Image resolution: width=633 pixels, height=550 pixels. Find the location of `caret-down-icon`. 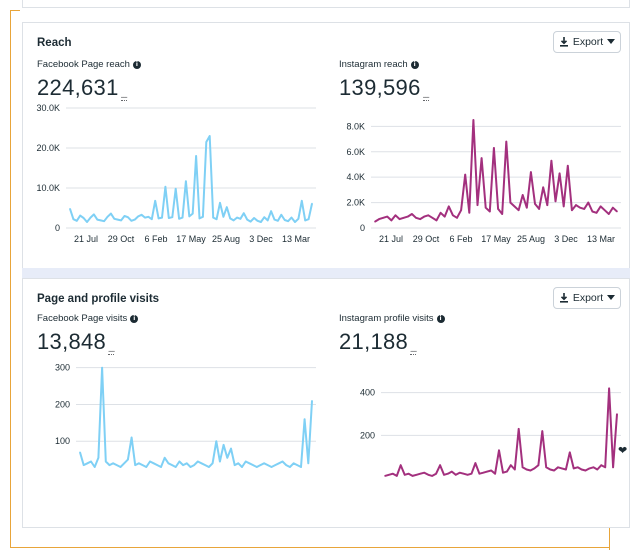

caret-down-icon is located at coordinates (611, 297).